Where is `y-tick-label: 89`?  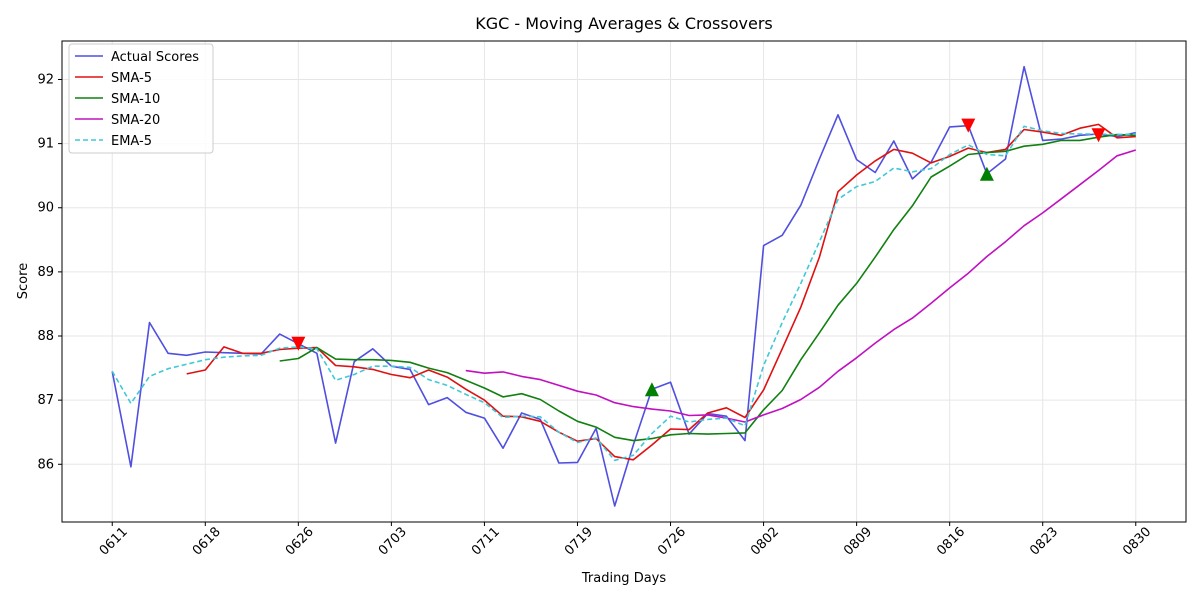
y-tick-label: 89 is located at coordinates (45, 272).